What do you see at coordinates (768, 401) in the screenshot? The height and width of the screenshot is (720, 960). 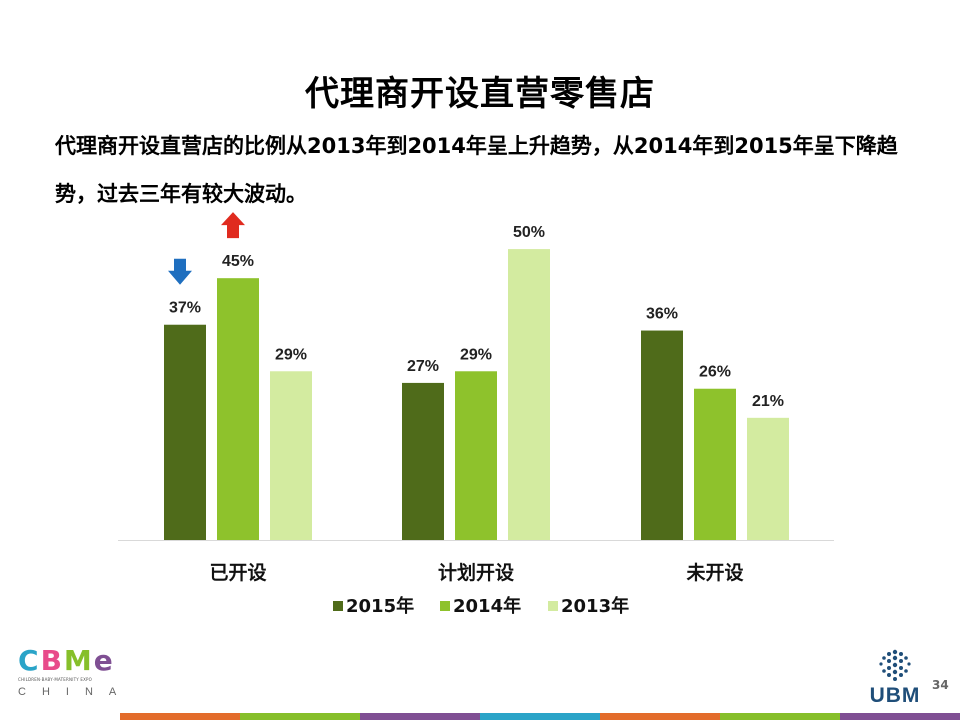 I see `data-label: 21%` at bounding box center [768, 401].